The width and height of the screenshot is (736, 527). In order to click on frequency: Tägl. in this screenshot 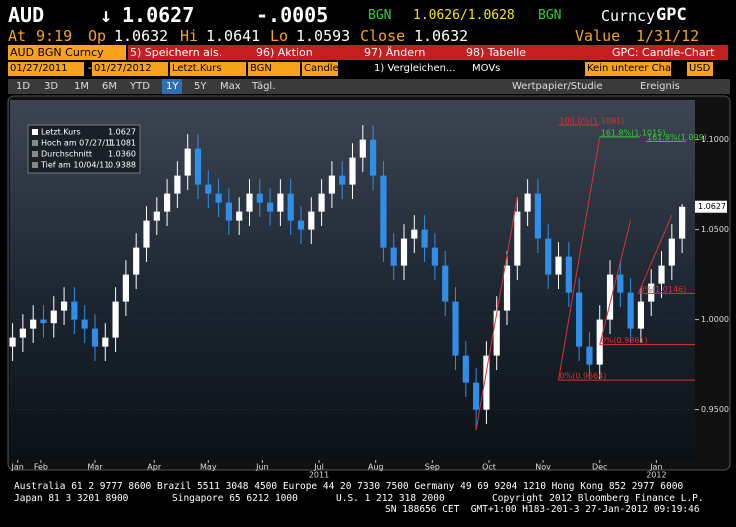, I will do `click(264, 86)`.